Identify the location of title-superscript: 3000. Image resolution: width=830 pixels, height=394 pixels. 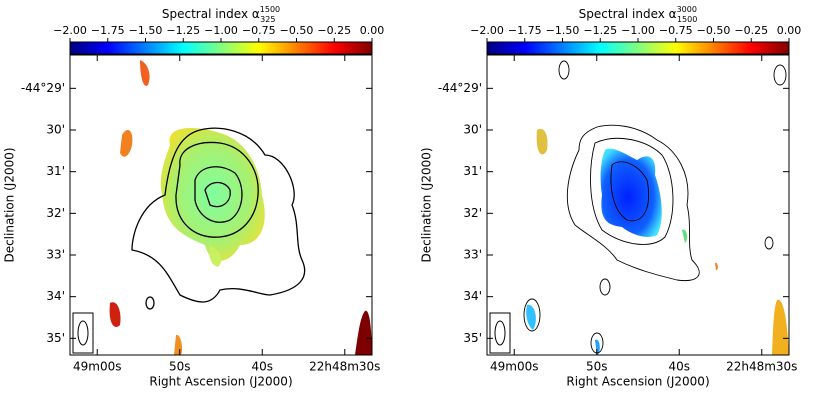
(687, 9).